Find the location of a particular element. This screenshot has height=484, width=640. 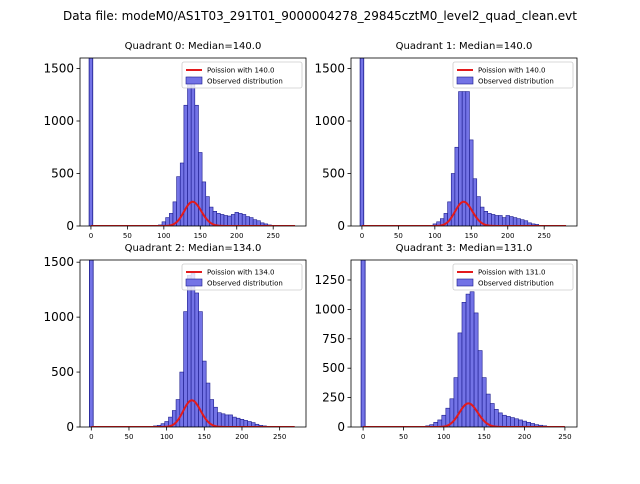

quadrant-1-legend-bar-swatch is located at coordinates (465, 80).